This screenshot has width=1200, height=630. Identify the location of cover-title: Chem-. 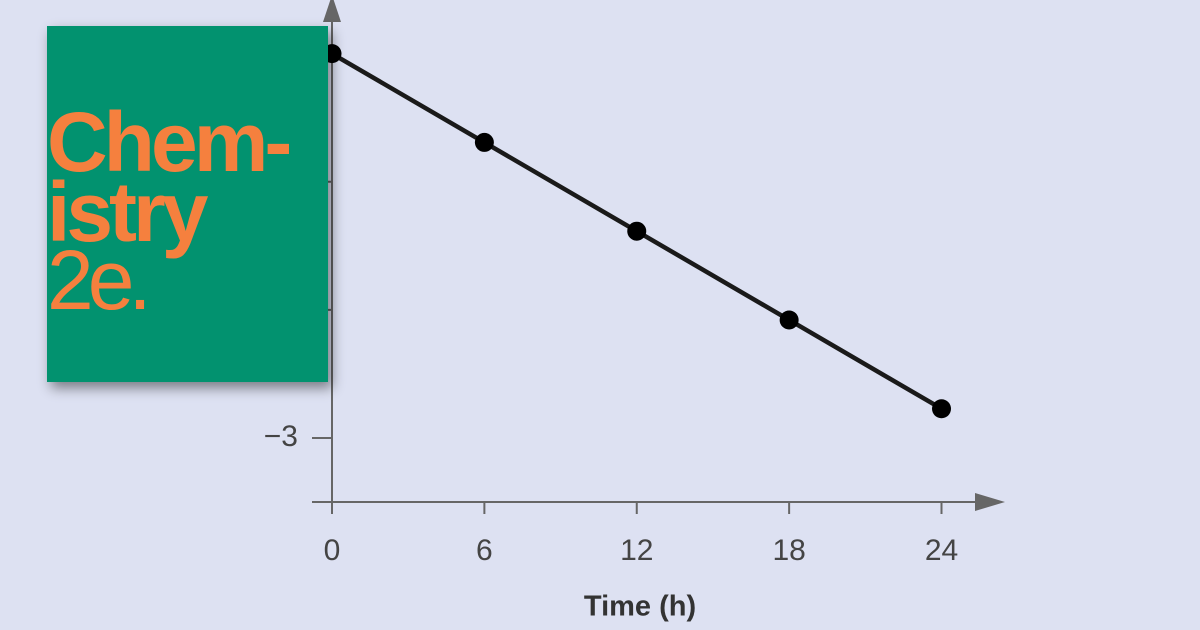
(169, 142).